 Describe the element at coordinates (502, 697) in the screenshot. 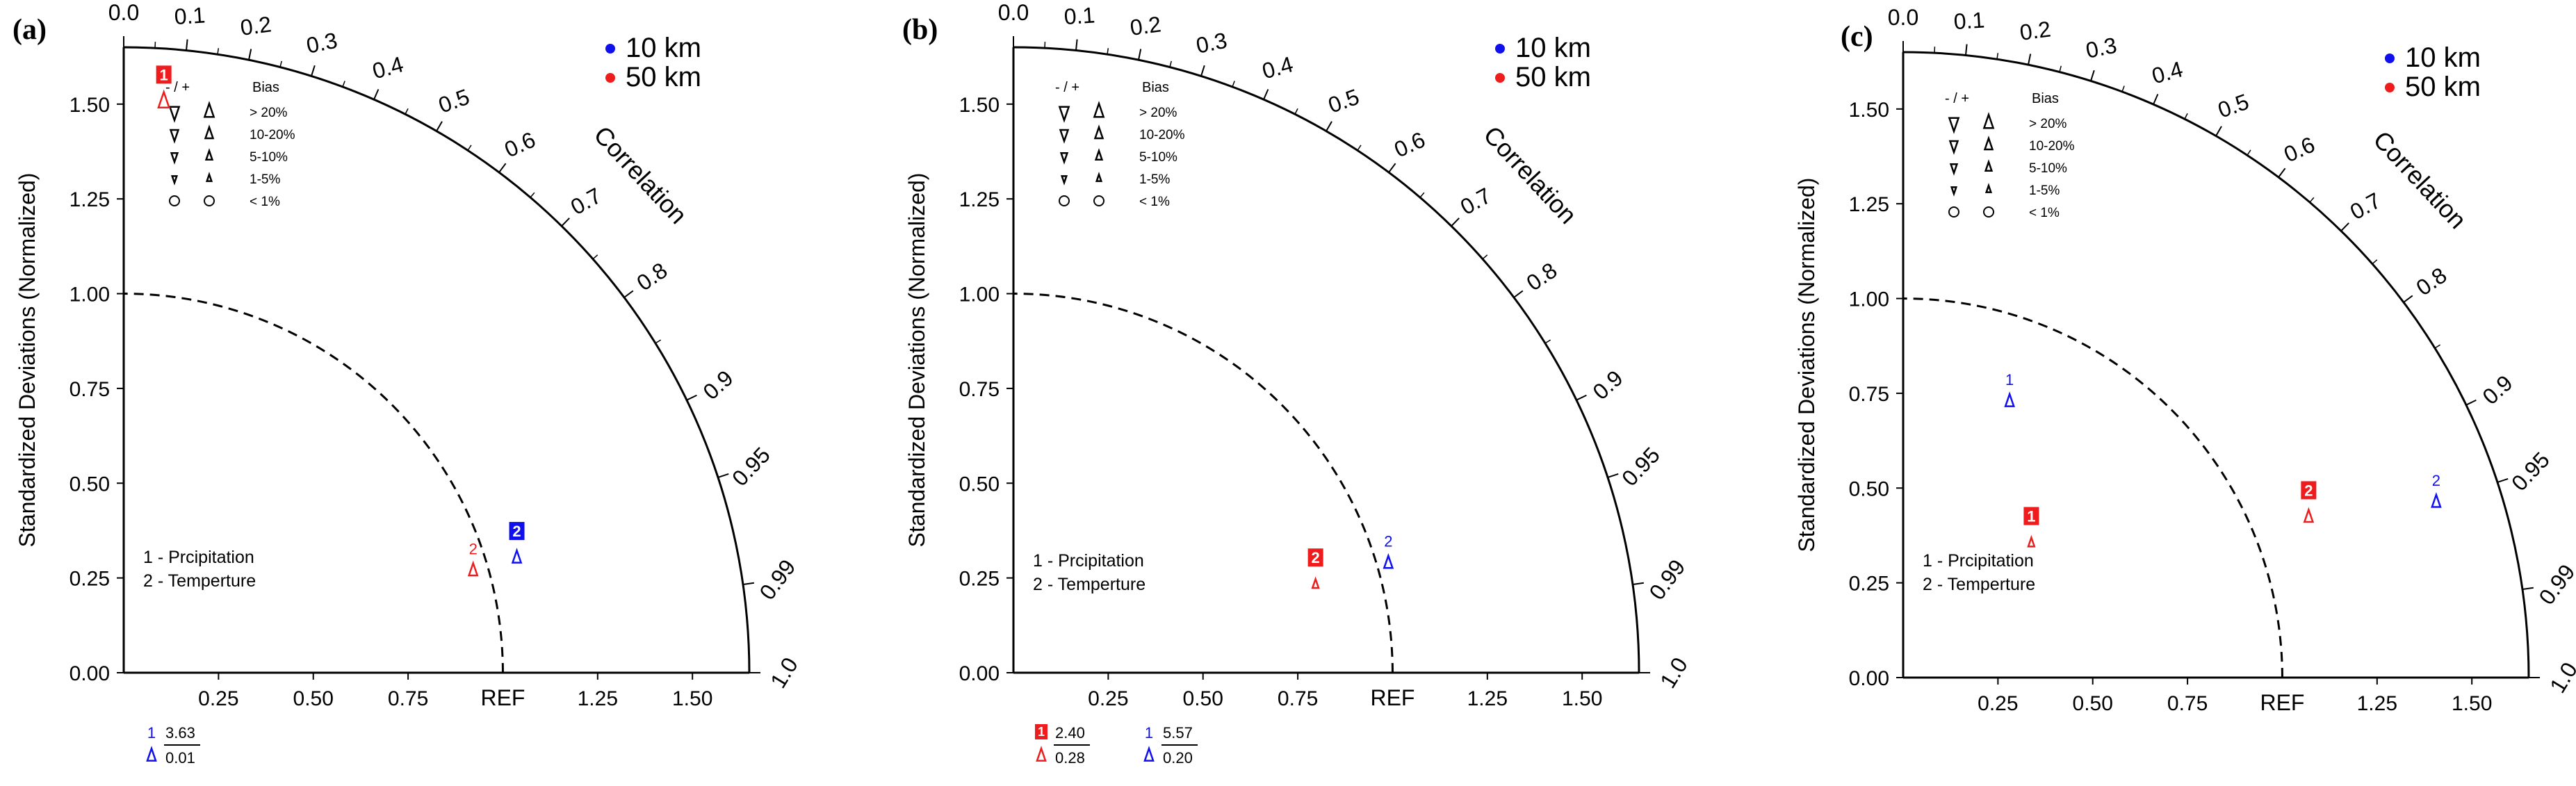

I see `ref-label: REF` at that location.